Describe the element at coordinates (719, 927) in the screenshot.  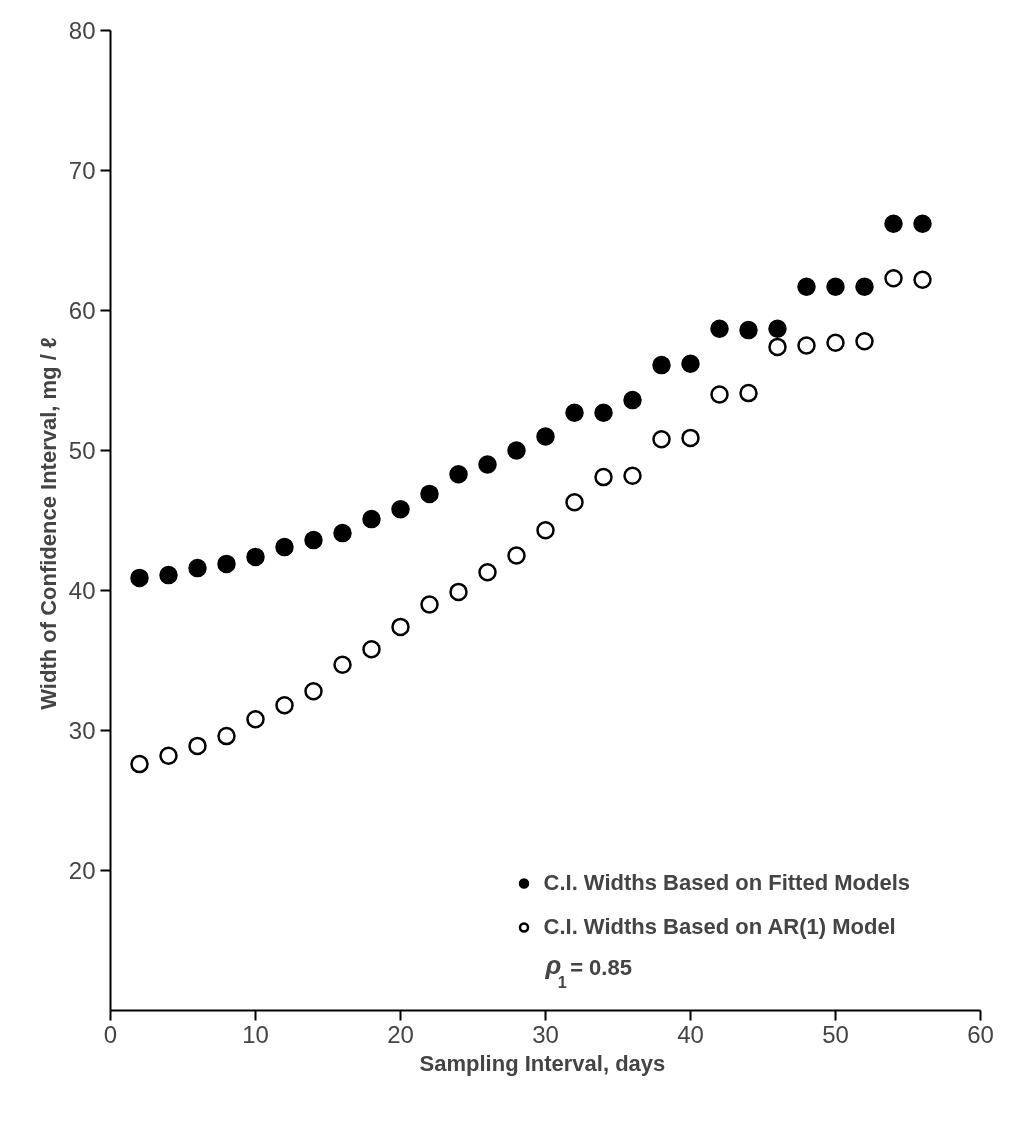
I see `legend-label: C.I. Widths Based on AR(1) Model` at that location.